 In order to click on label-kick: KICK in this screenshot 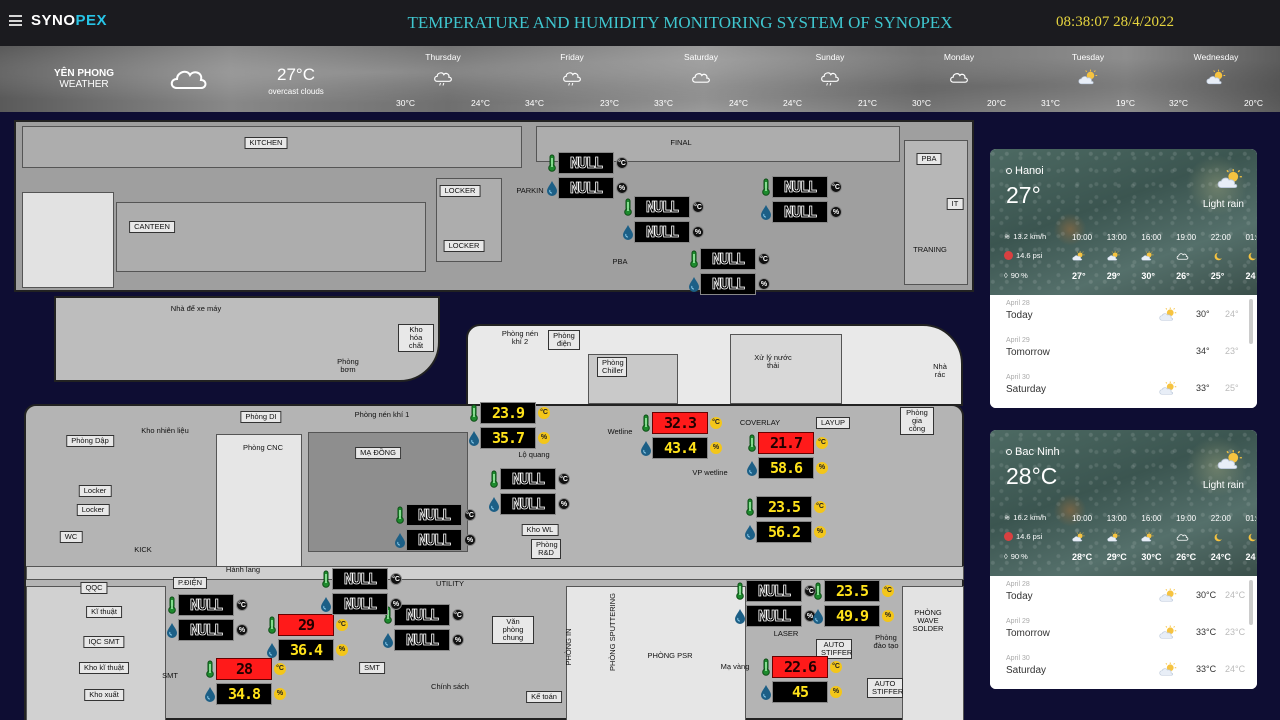, I will do `click(143, 549)`.